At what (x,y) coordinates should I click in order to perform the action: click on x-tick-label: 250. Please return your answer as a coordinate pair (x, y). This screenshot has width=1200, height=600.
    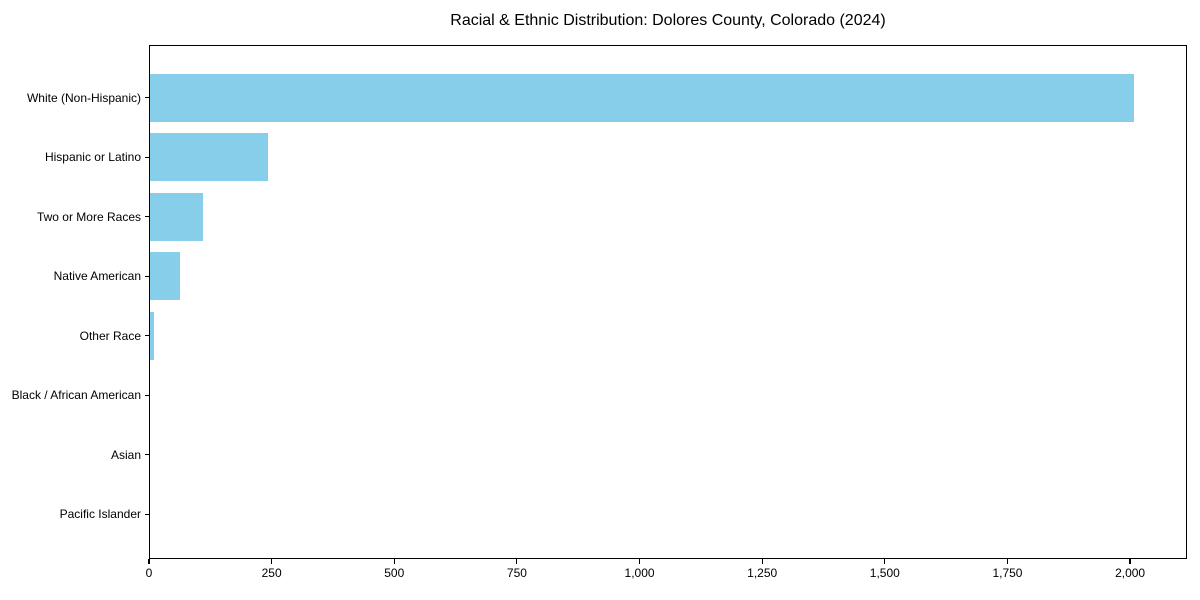
    Looking at the image, I should click on (271, 573).